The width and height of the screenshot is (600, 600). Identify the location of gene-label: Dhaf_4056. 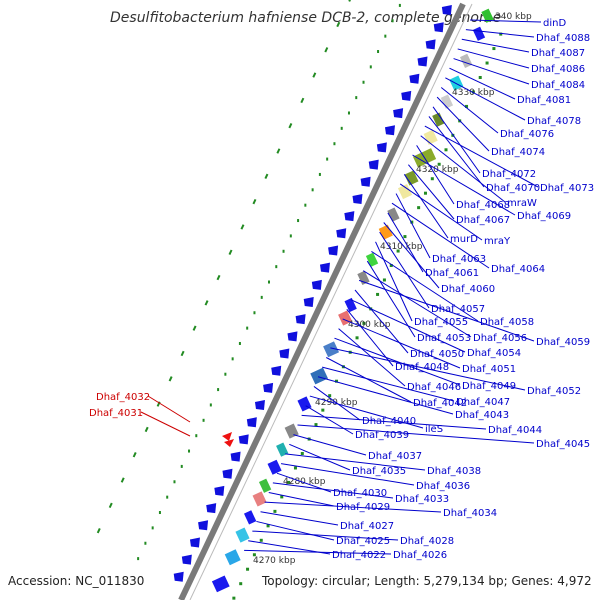
(500, 338).